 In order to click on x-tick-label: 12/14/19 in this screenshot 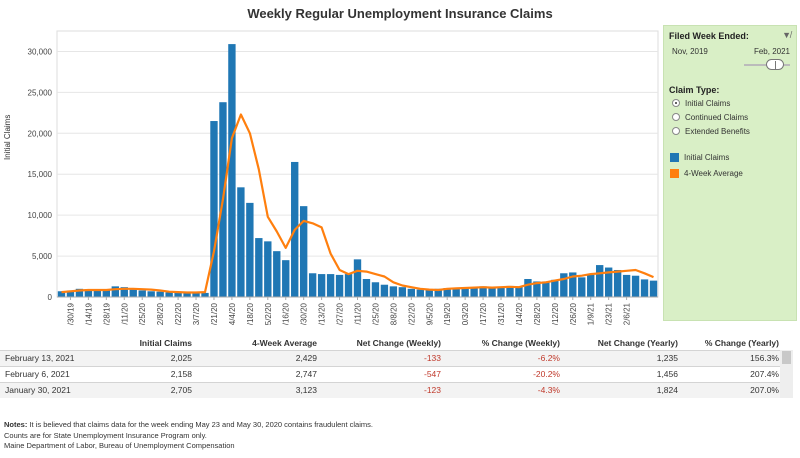, I will do `click(88, 313)`.